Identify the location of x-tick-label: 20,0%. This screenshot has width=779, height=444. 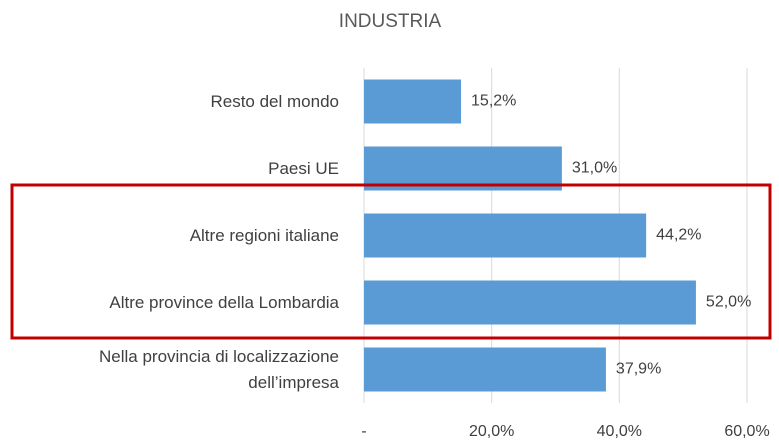
(491, 431).